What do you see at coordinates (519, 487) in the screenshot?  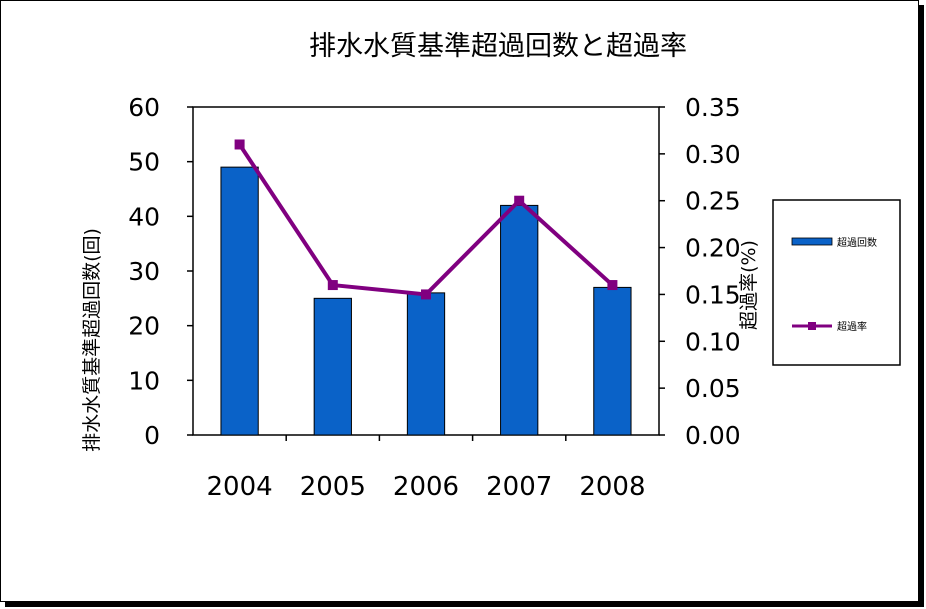 I see `category-label: 2007` at bounding box center [519, 487].